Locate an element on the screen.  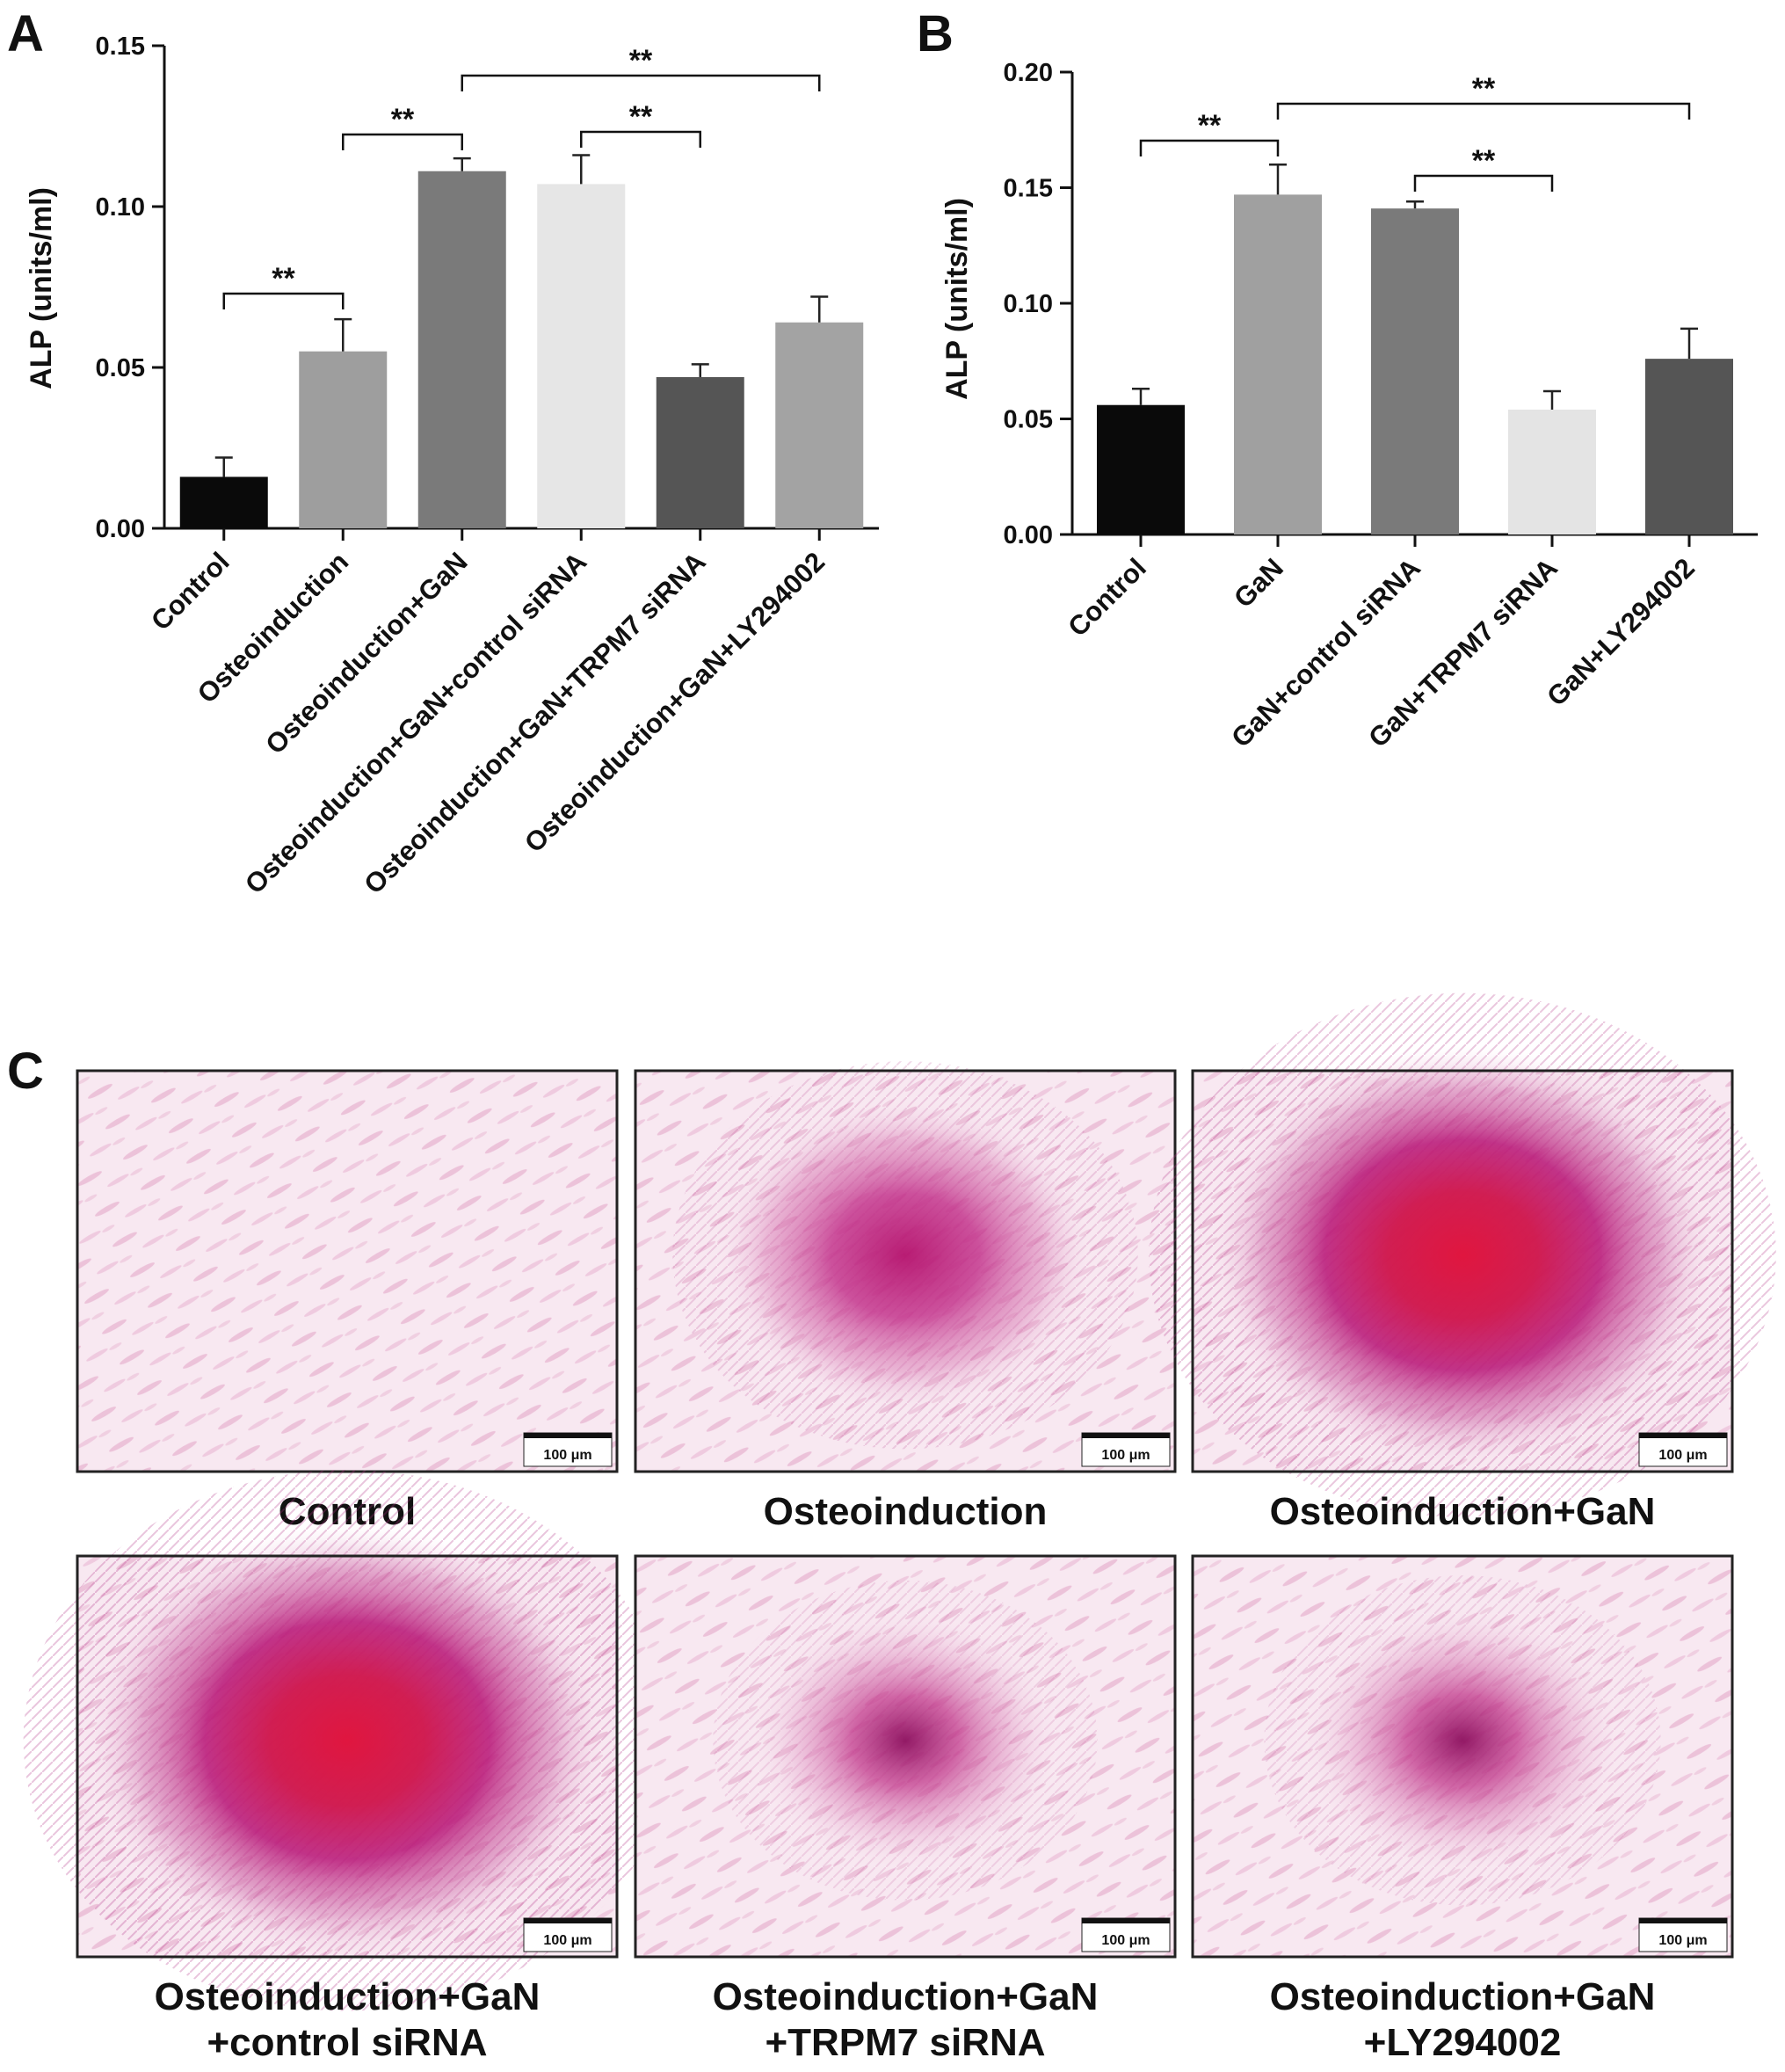
micrograph-caption: +TRPM7 siRNA is located at coordinates (905, 2042).